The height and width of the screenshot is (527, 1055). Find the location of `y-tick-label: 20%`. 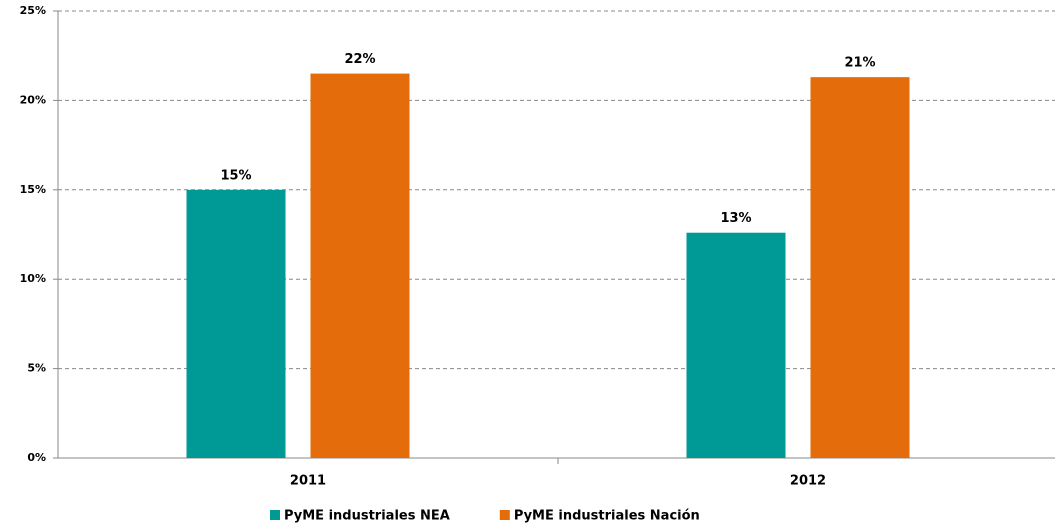

y-tick-label: 20% is located at coordinates (33, 99).